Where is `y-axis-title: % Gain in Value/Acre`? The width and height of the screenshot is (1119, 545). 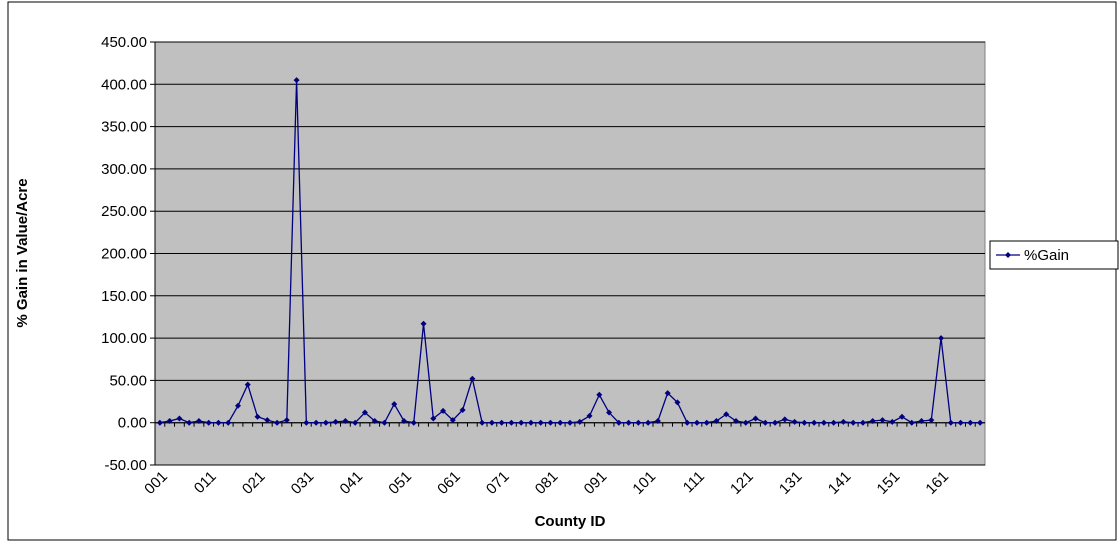 y-axis-title: % Gain in Value/Acre is located at coordinates (22, 252).